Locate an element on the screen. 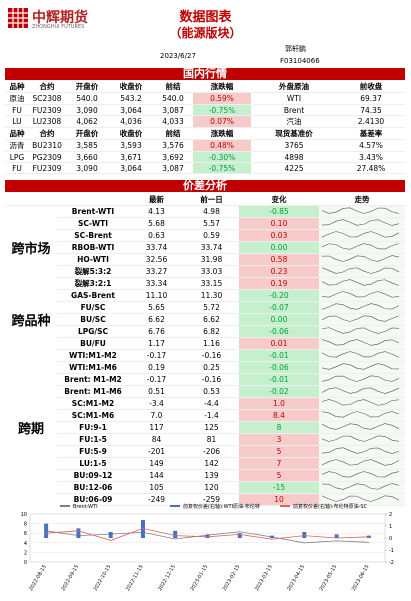 The height and width of the screenshot is (601, 411). cell: -0.06 is located at coordinates (279, 331).